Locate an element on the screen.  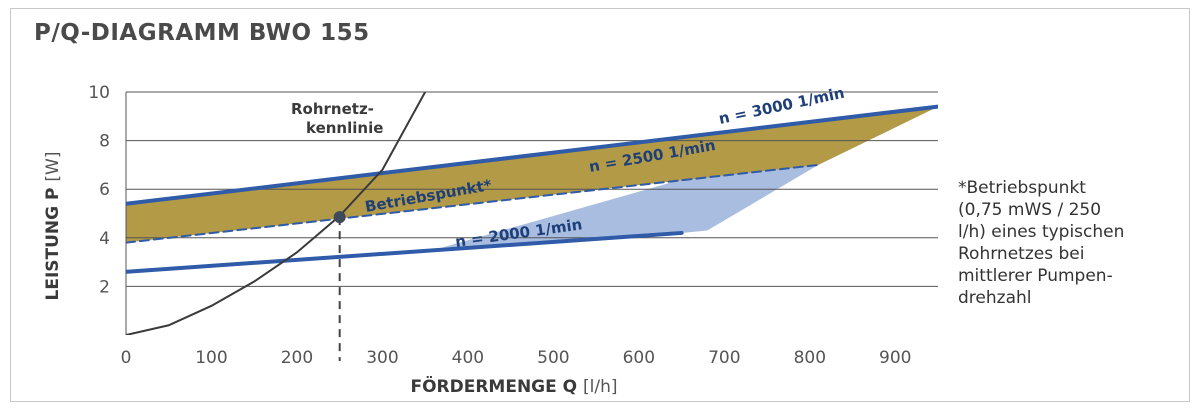
note-line: *Betriebspunkt is located at coordinates (1022, 188).